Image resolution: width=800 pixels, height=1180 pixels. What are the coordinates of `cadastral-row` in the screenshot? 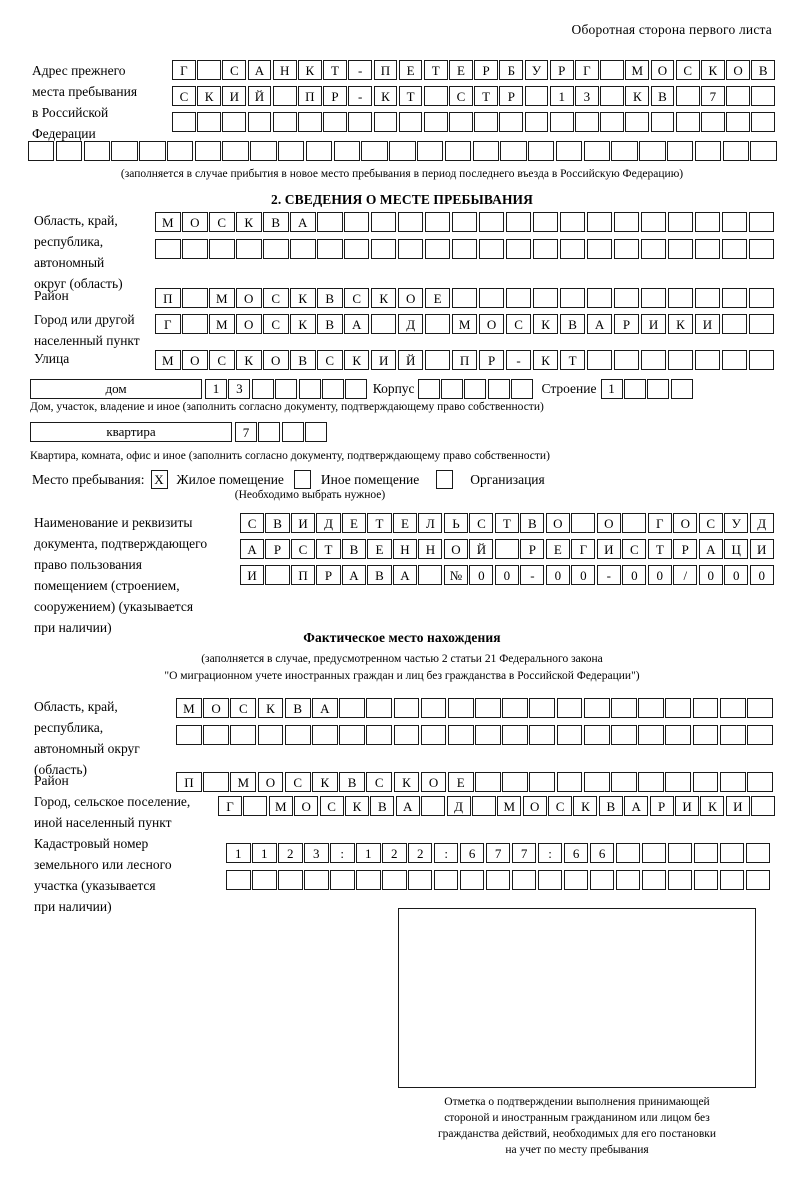 It's located at (499, 880).